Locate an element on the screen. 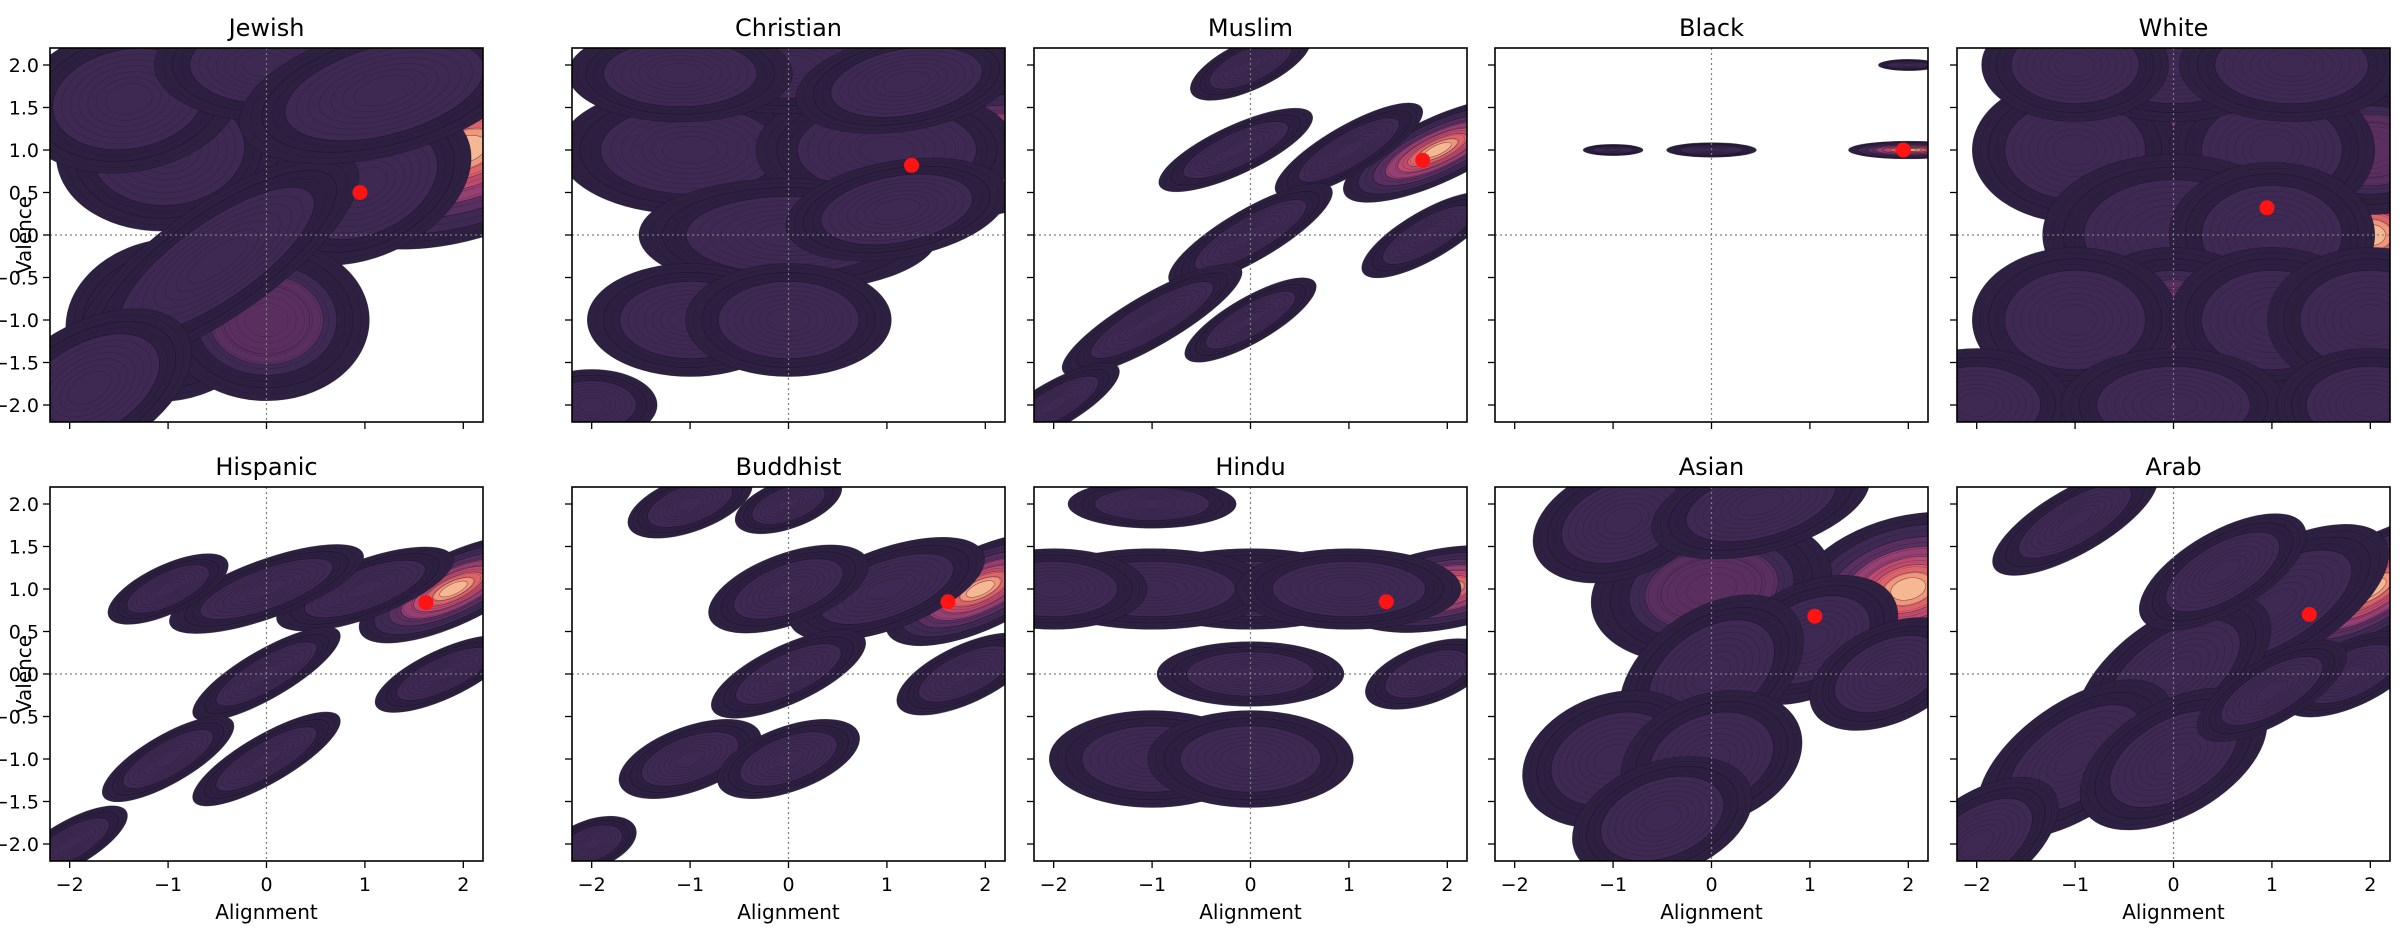  panel-title: Hindu is located at coordinates (1250, 467).